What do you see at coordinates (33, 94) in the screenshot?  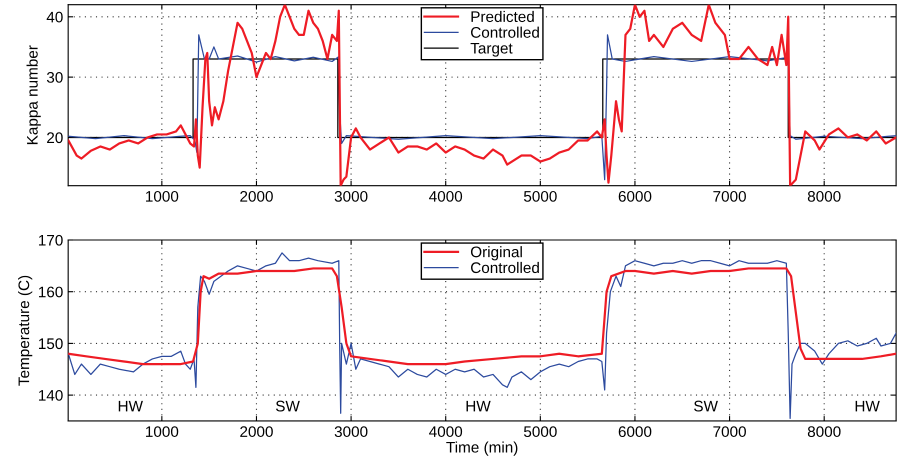 I see `y-axis-title: Kappa number` at bounding box center [33, 94].